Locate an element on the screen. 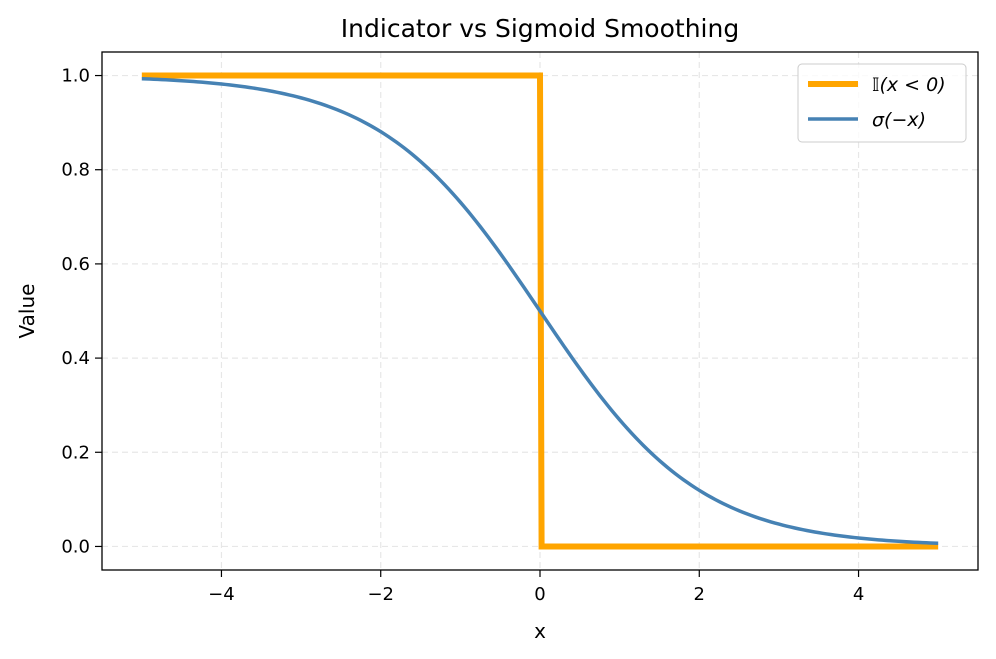 The width and height of the screenshot is (996, 659). legend-label-sigmoid: σ(−x) is located at coordinates (899, 120).